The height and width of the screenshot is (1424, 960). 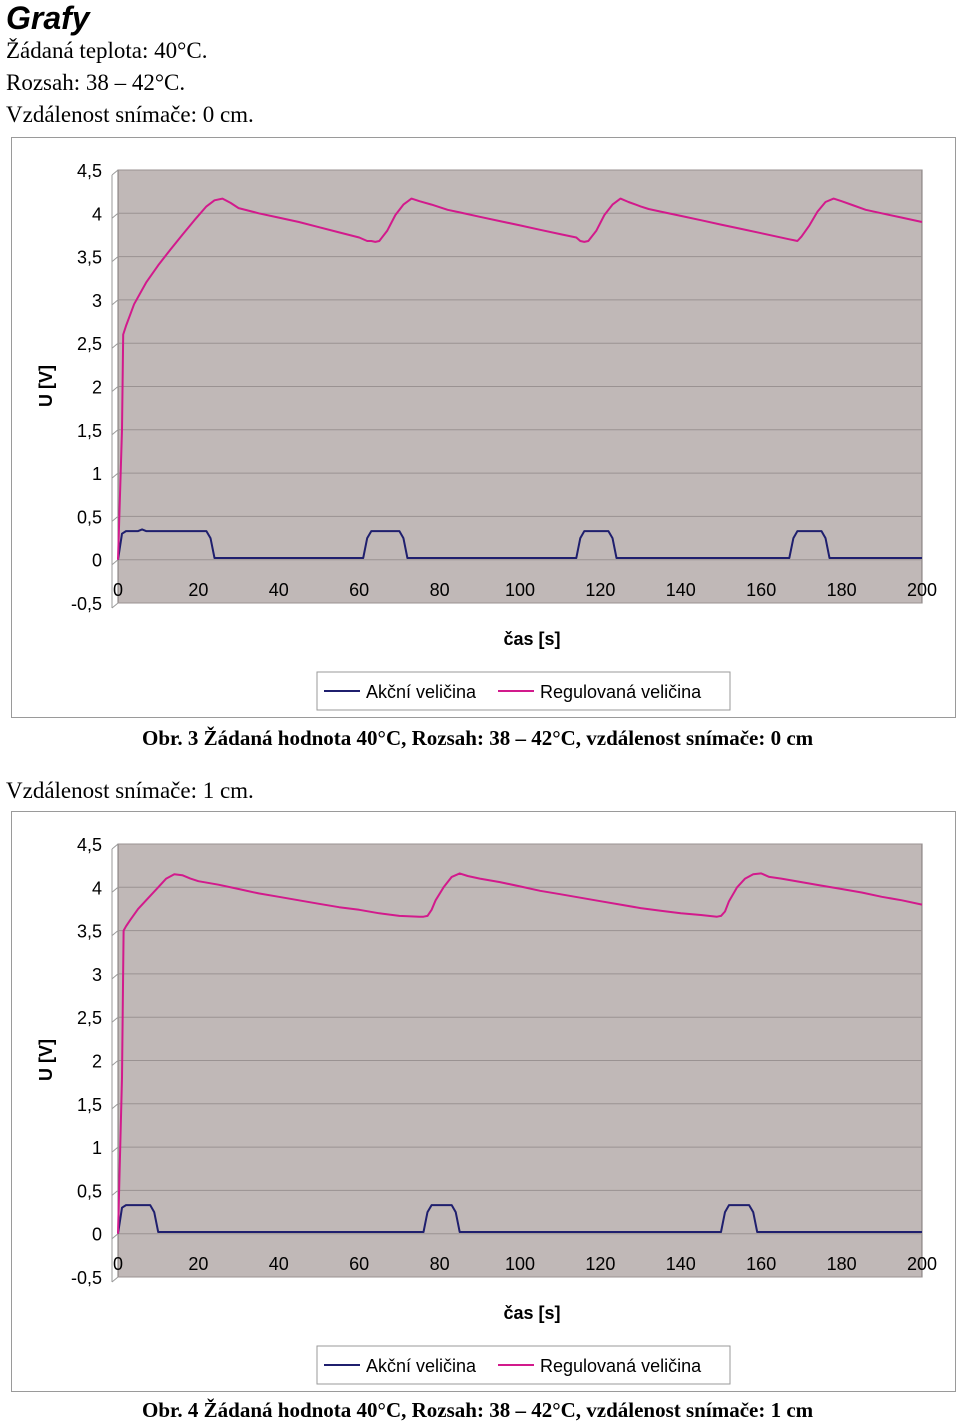 I want to click on range-line: Rozsah: 38 – 42°C., so click(x=96, y=82).